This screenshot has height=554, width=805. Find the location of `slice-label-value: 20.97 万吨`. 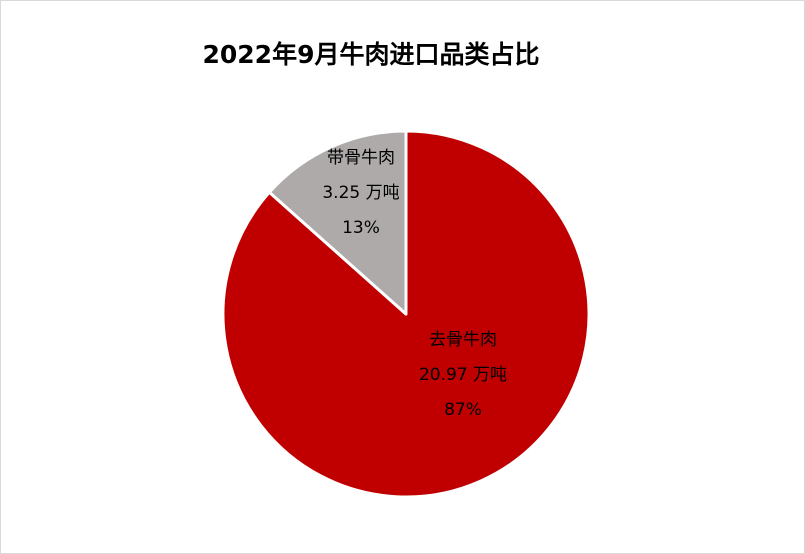

slice-label-value: 20.97 万吨 is located at coordinates (463, 375).